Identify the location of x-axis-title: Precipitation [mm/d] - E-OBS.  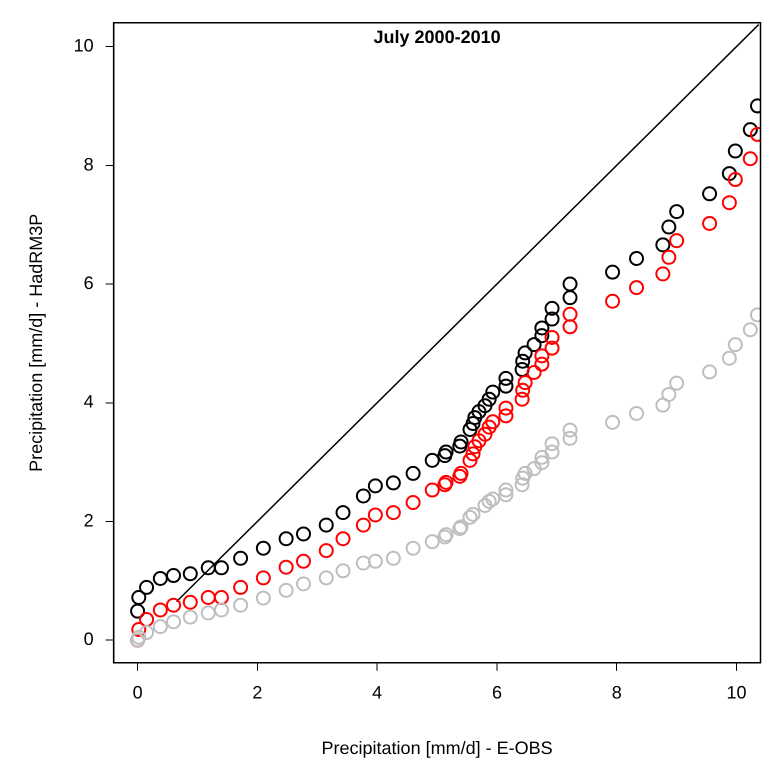
(437, 748).